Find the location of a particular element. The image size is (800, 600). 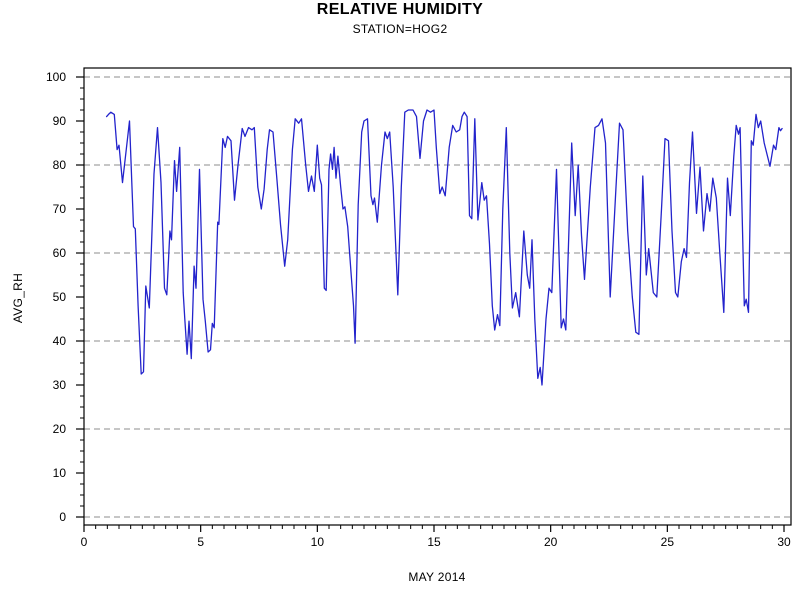

x-tick-label: 30 is located at coordinates (784, 542).